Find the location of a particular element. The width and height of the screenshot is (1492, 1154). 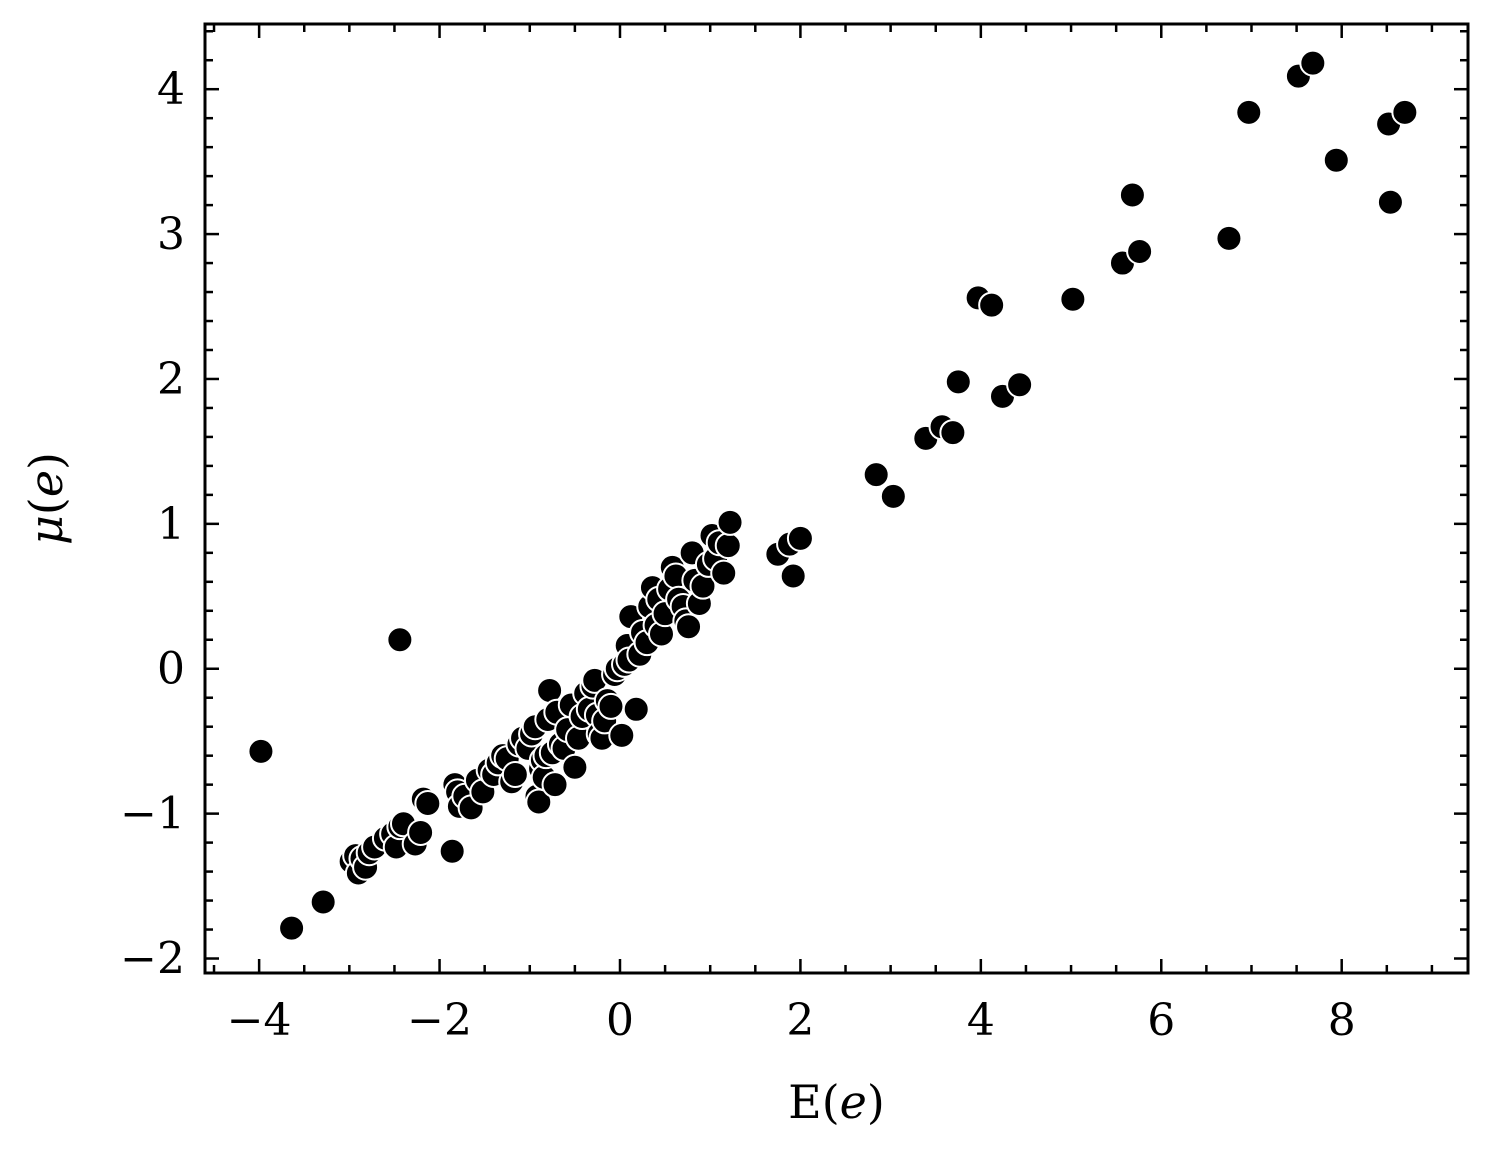

y-tick-label: 2 is located at coordinates (171, 379).